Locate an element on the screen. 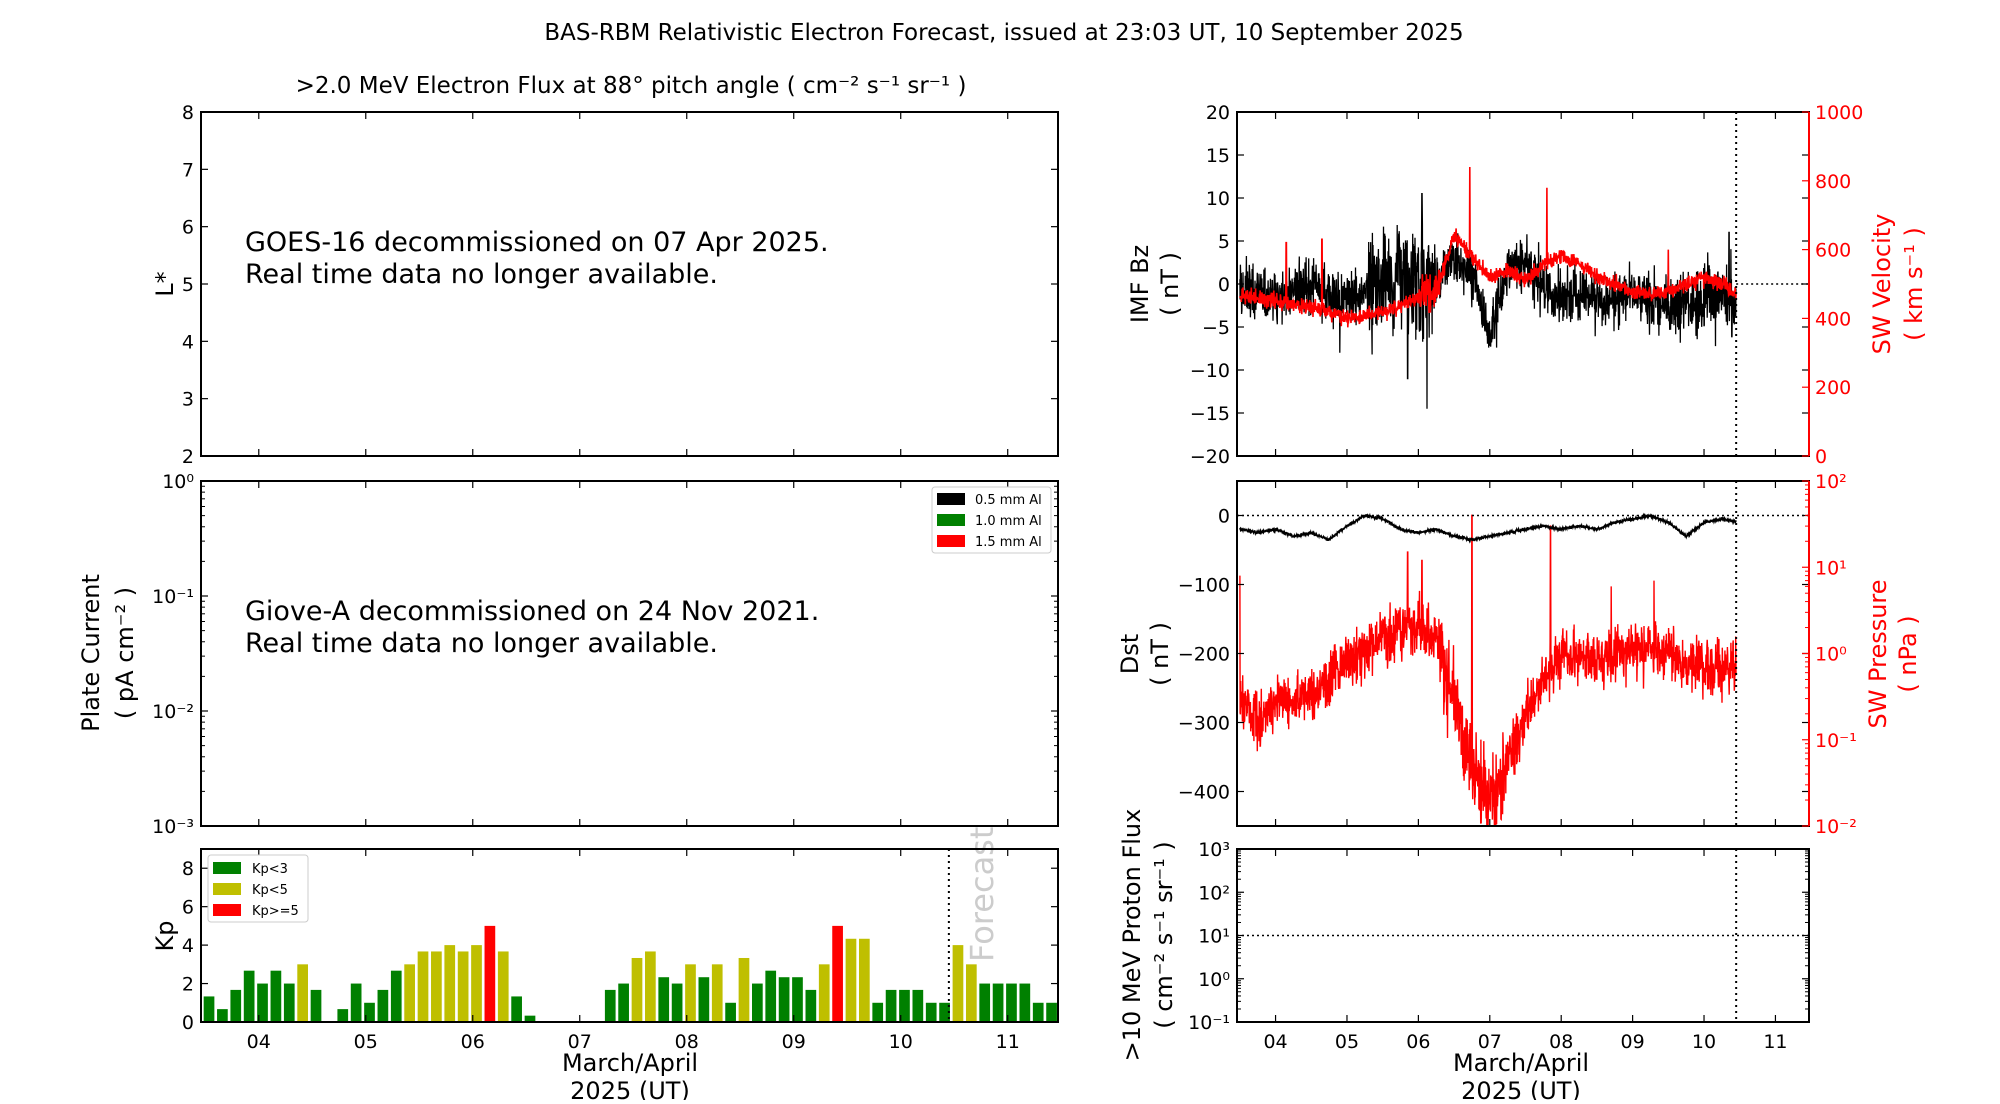 This screenshot has width=2000, height=1104. plate-current-y-tick-label: 10⁻¹ is located at coordinates (173, 597).